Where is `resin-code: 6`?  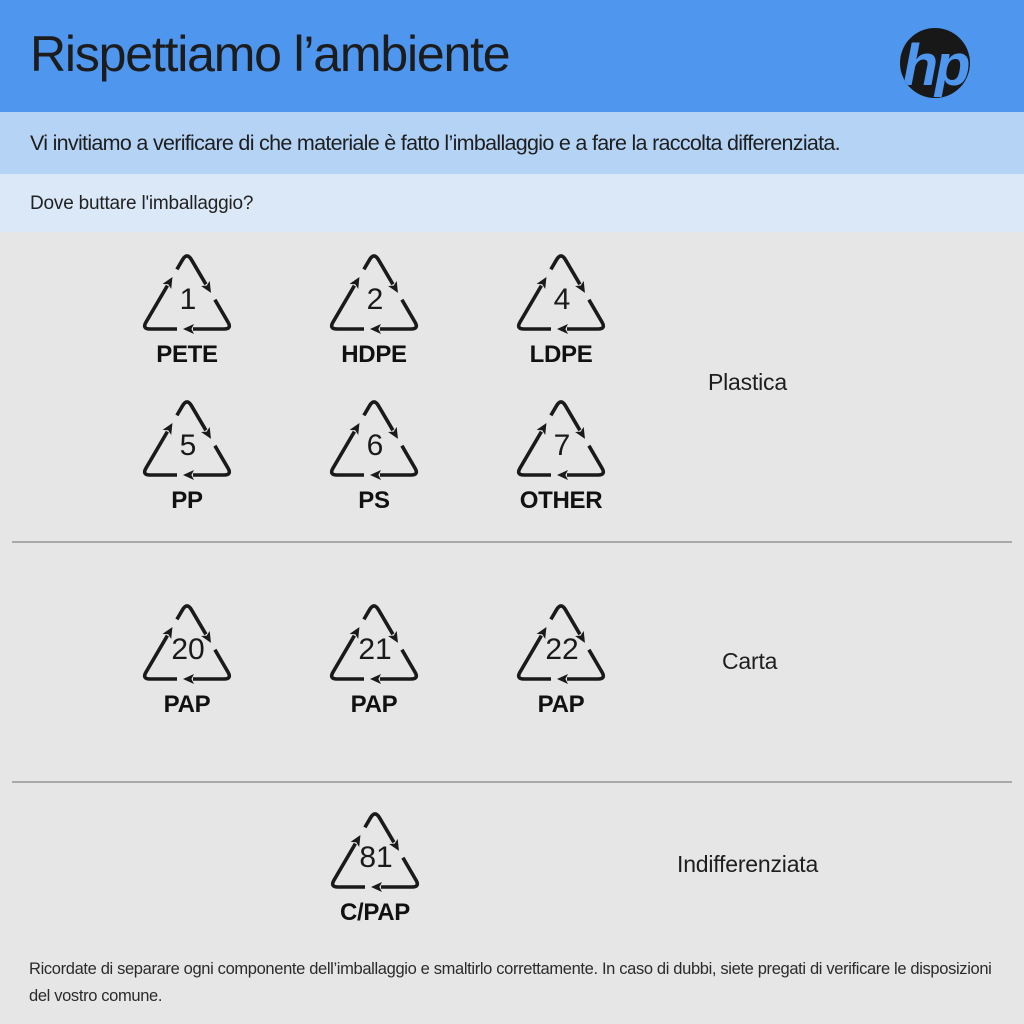
resin-code: 6 is located at coordinates (375, 445).